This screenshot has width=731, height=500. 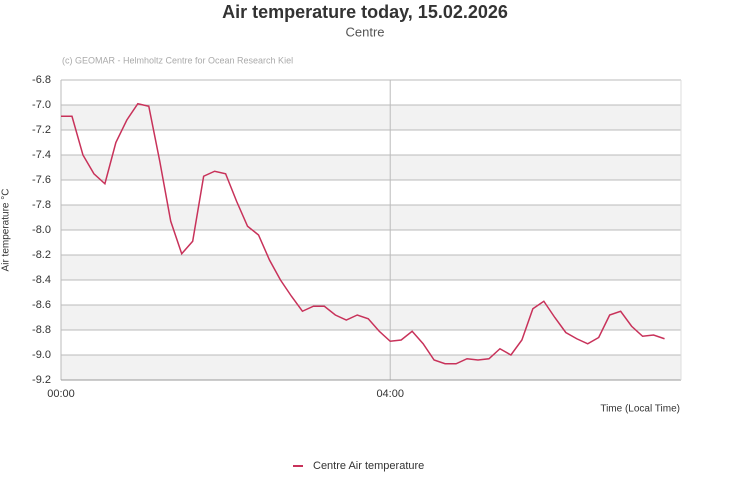 I want to click on y-tick-label: -8.8, so click(x=41, y=330).